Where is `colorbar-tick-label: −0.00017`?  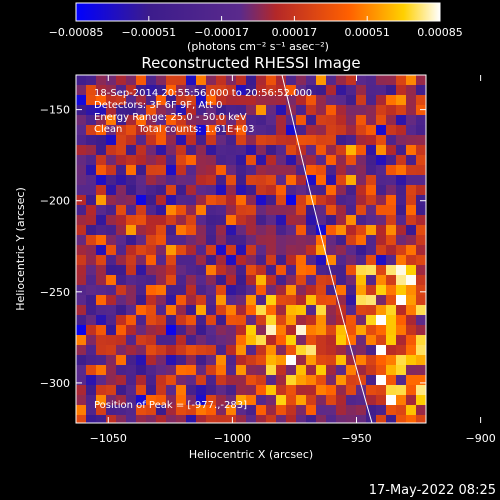 colorbar-tick-label: −0.00017 is located at coordinates (221, 32).